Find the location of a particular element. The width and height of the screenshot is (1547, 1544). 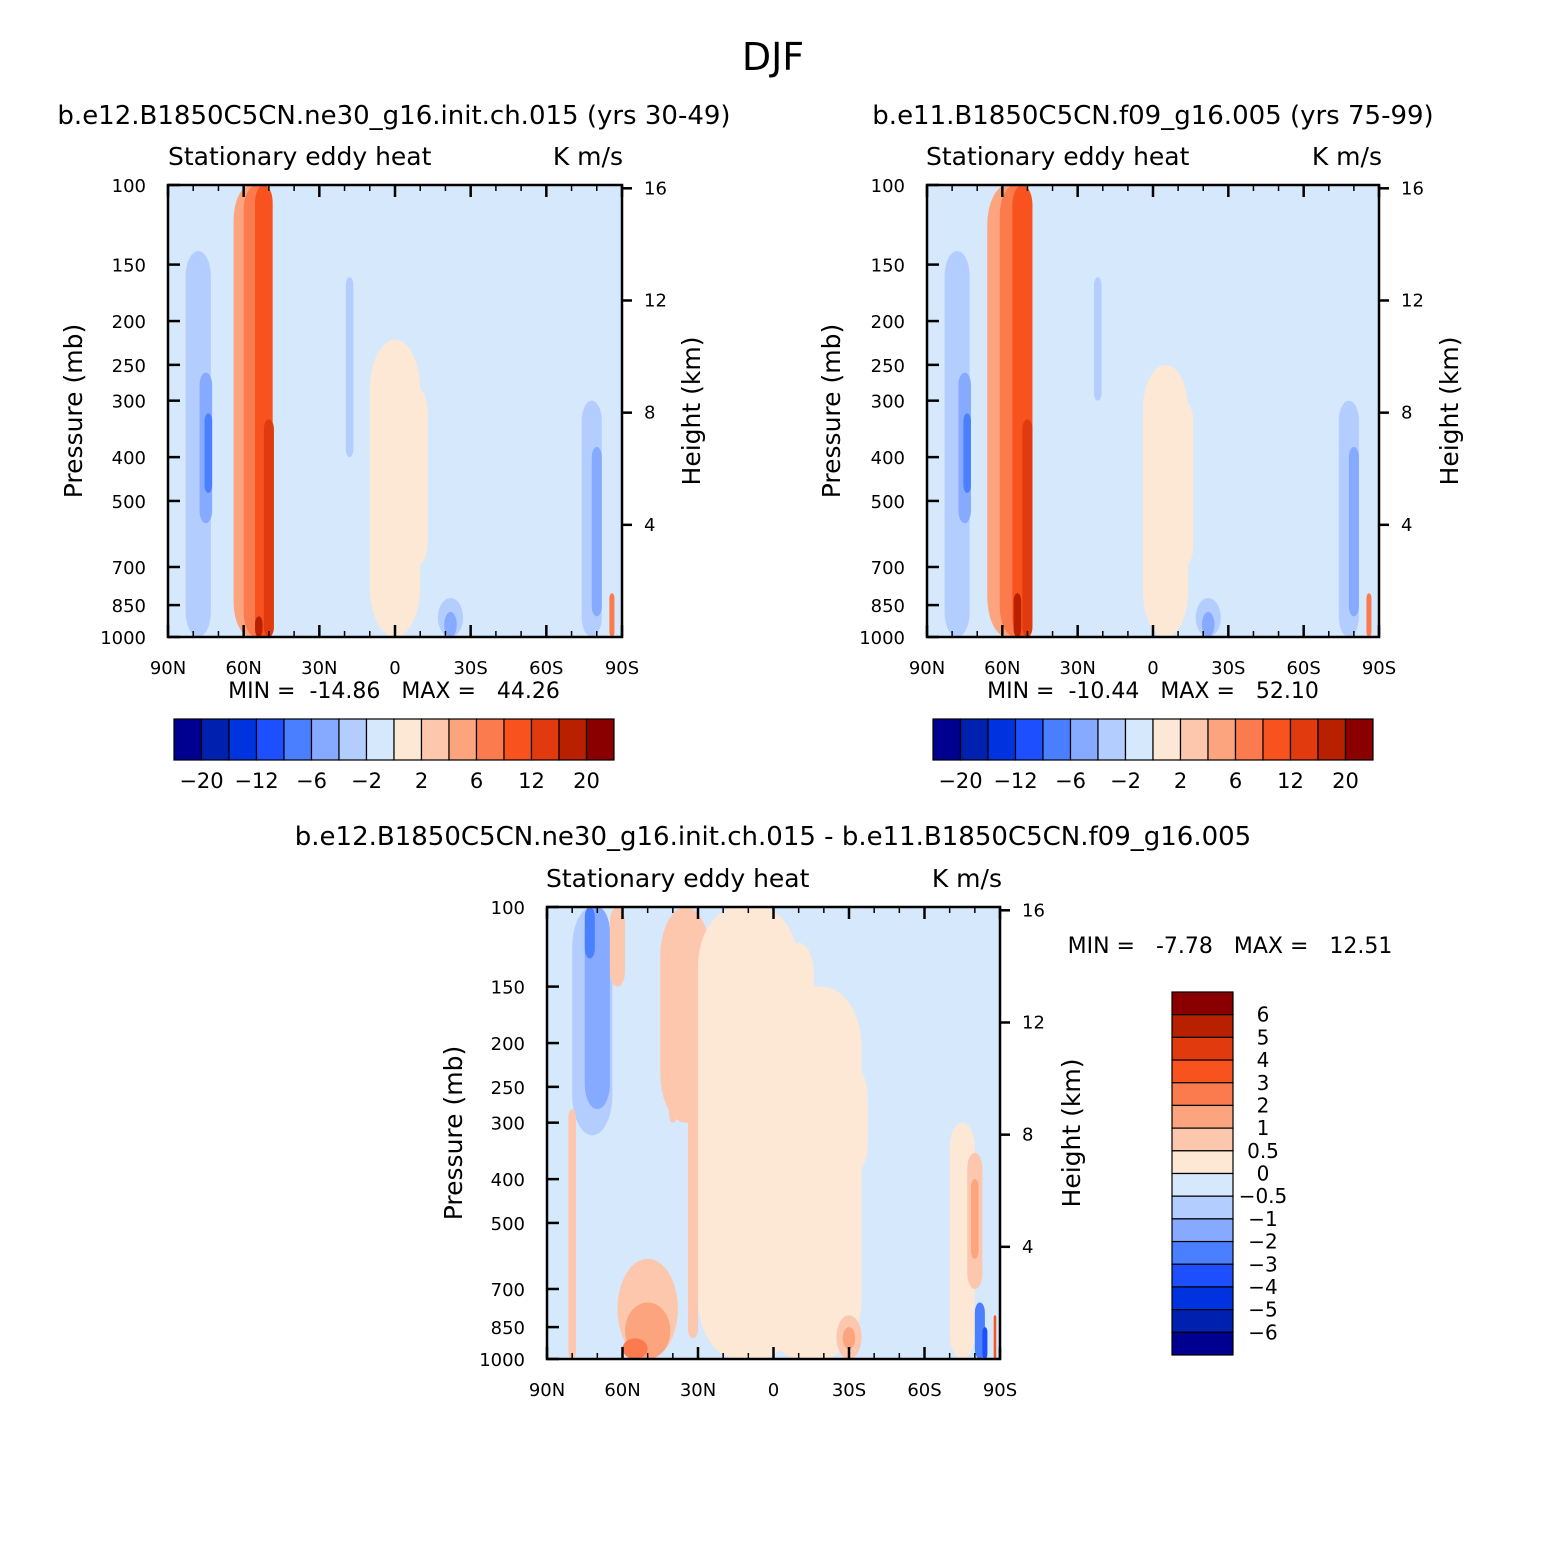

panel-2-colorbar: −20 −12 −6 −2 2 6 12 20 is located at coordinates (1153, 755).